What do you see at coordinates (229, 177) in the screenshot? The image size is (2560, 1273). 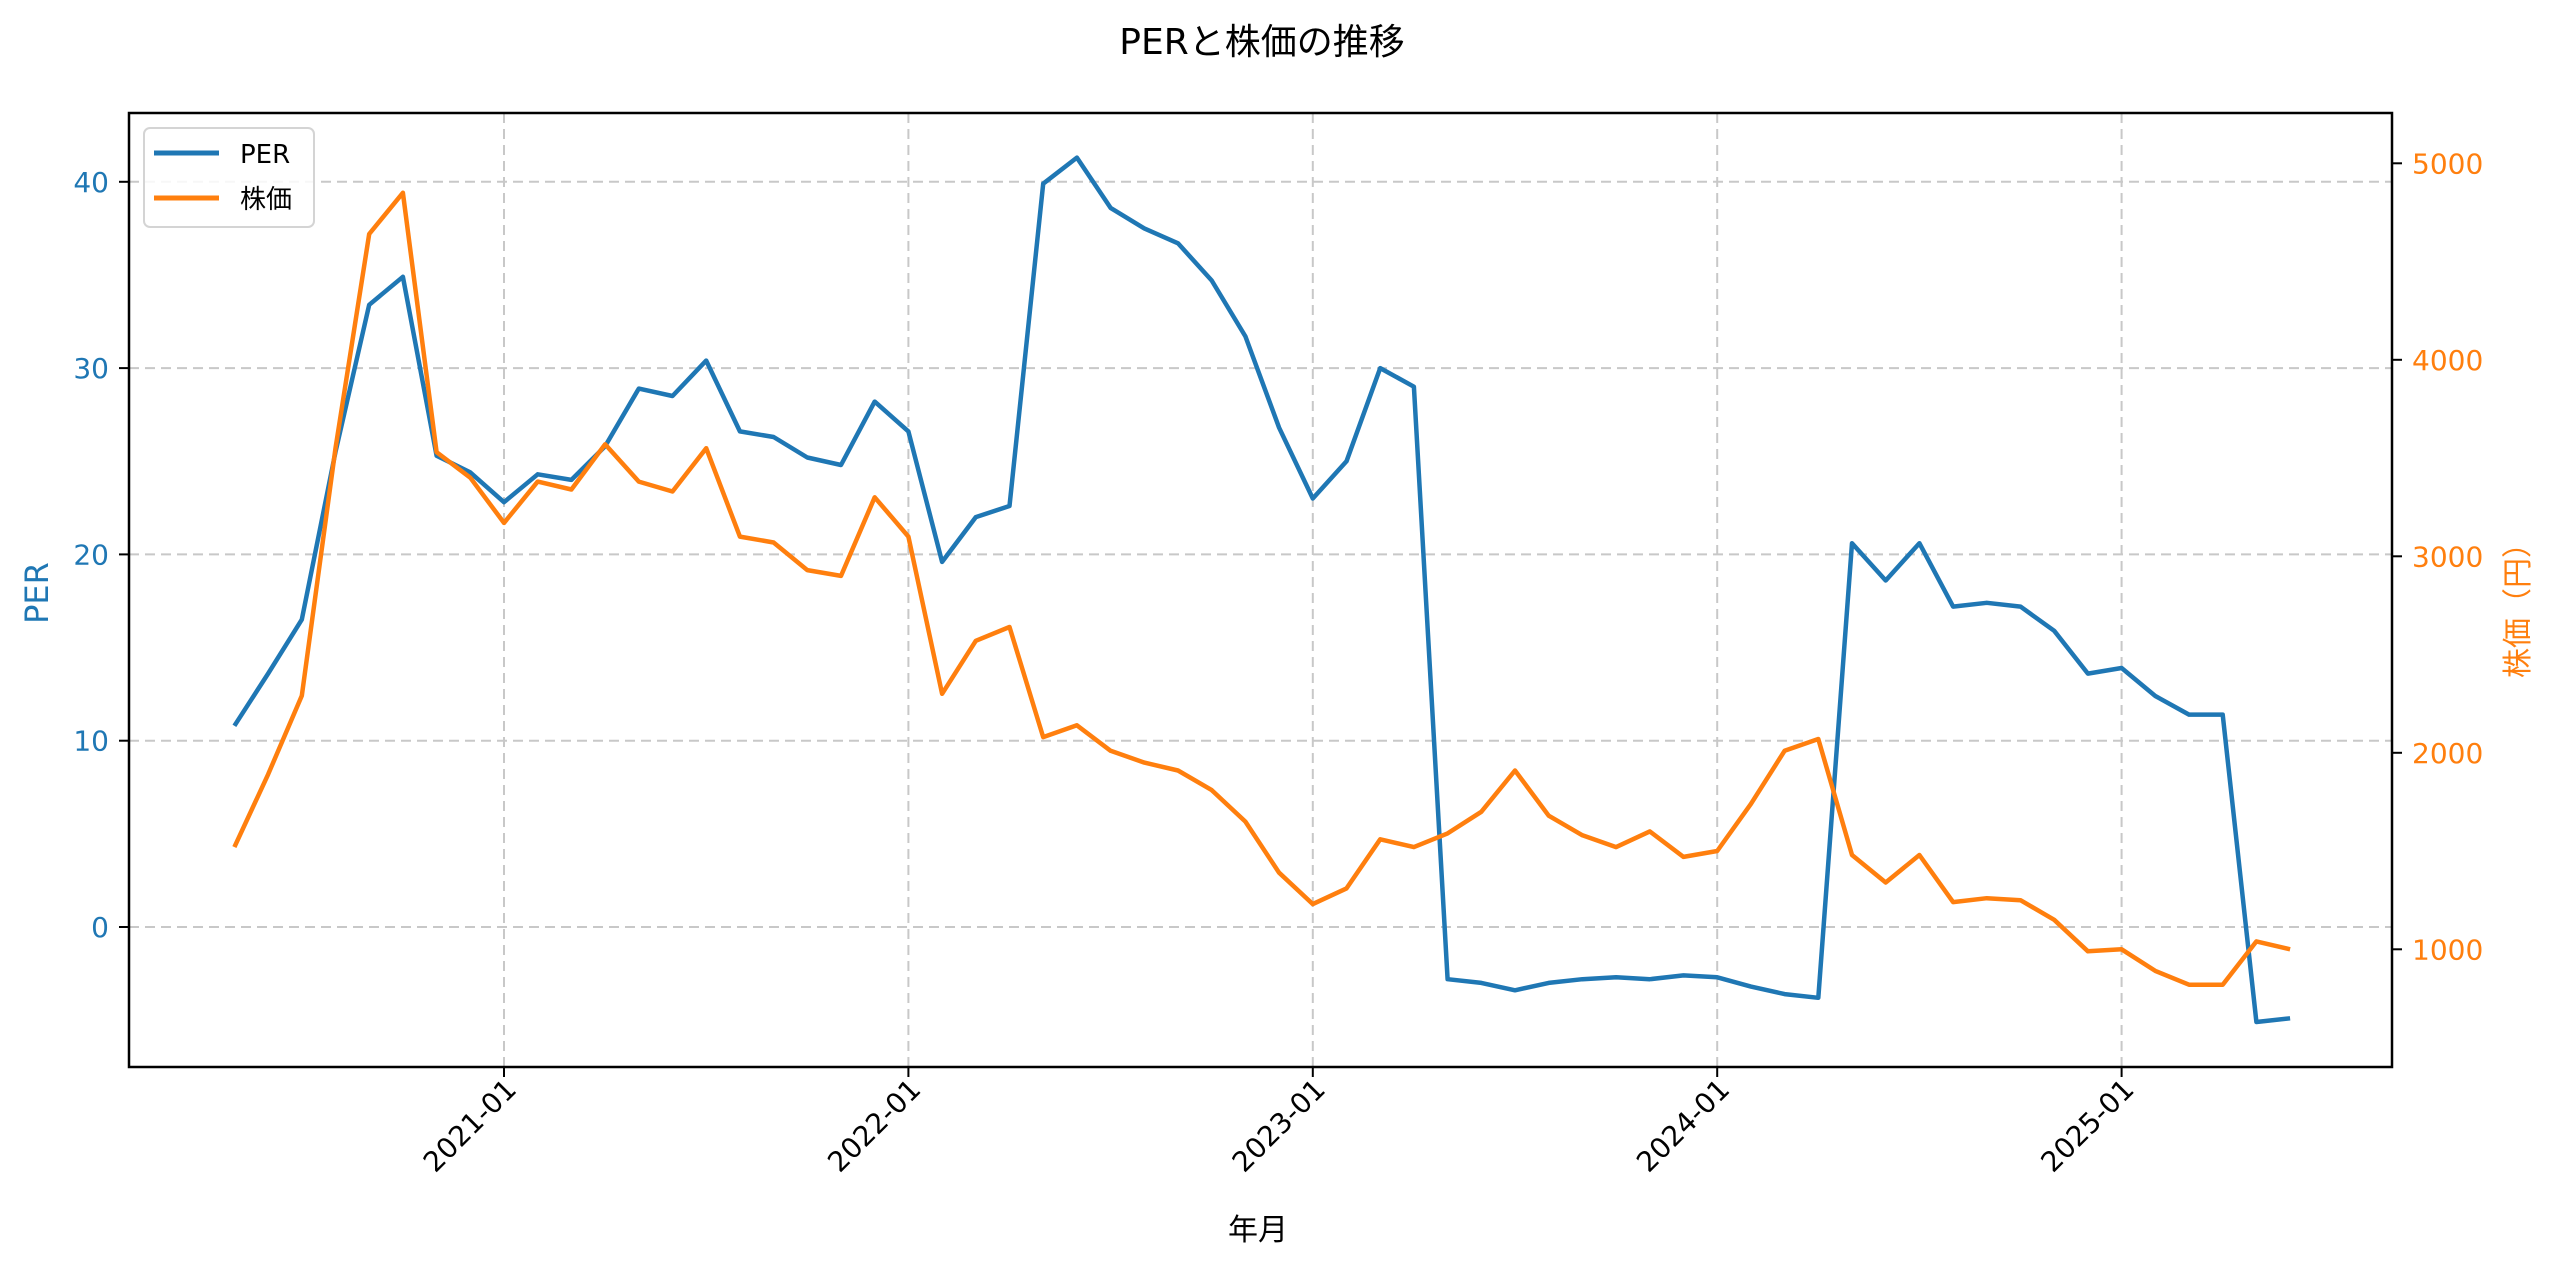 I see `legend: PER 株価` at bounding box center [229, 177].